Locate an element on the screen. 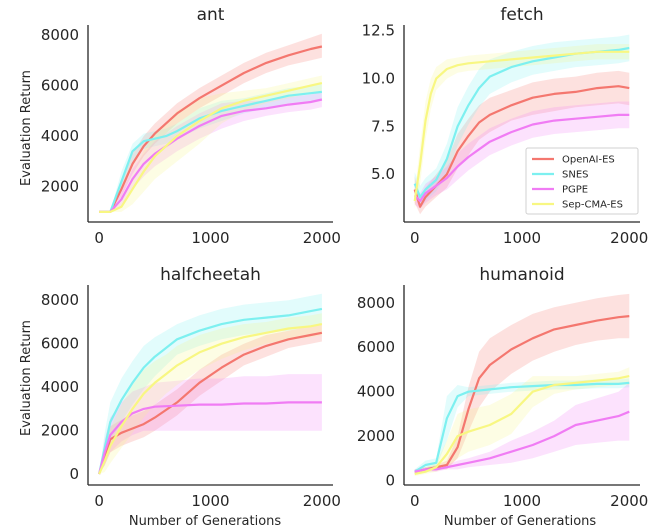 The width and height of the screenshot is (660, 529). legend-box is located at coordinates (582, 181).